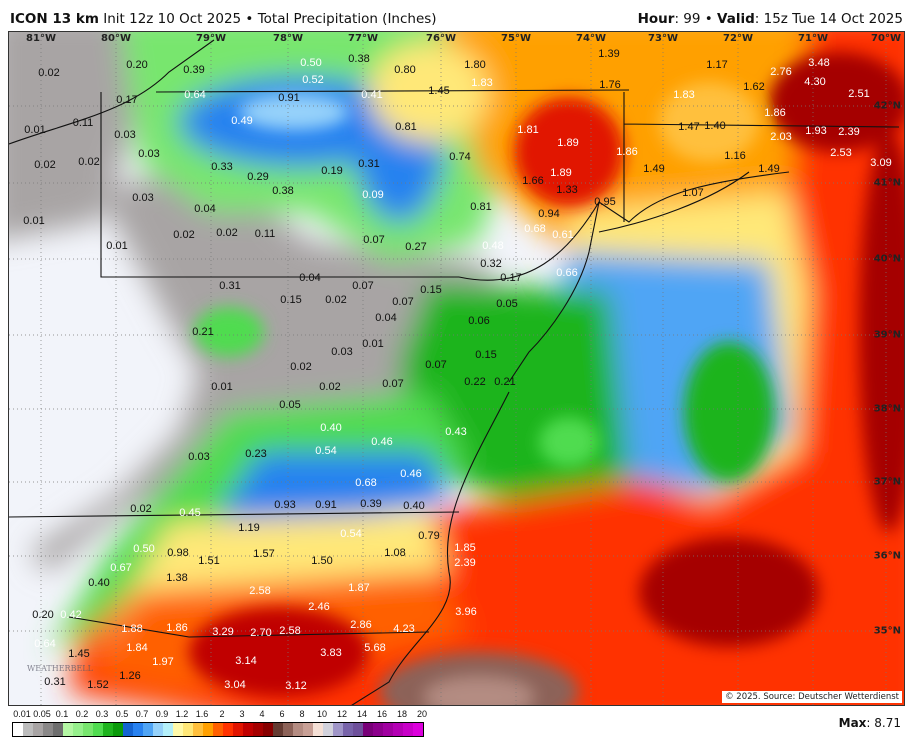 The height and width of the screenshot is (750, 913). Describe the element at coordinates (887, 335) in the screenshot. I see `latitude-label: 39°N` at that location.